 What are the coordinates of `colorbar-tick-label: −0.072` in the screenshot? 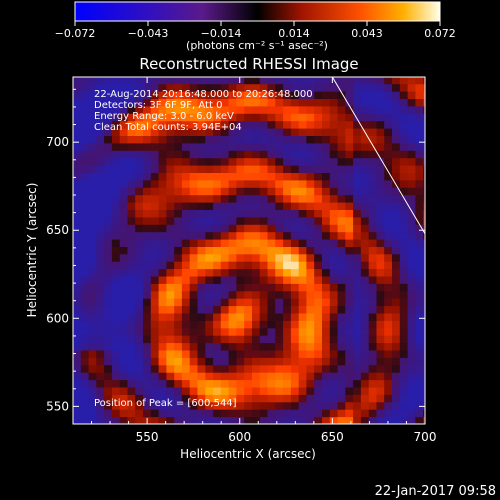 It's located at (75, 33).